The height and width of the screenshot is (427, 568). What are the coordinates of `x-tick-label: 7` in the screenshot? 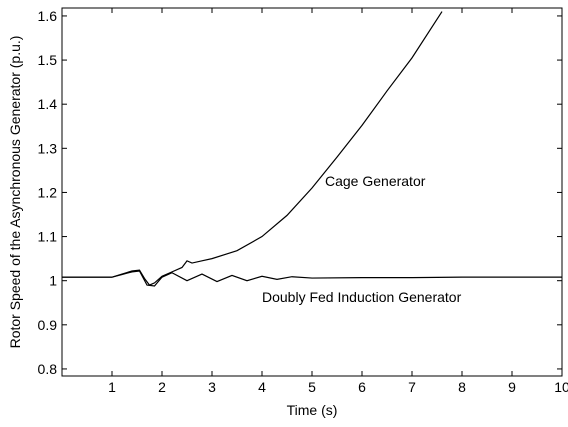 It's located at (412, 387).